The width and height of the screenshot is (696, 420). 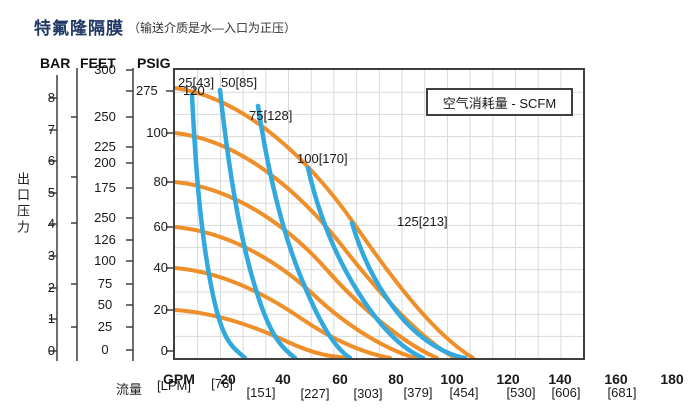 What do you see at coordinates (418, 392) in the screenshot?
I see `lpm-tick-379: [379]` at bounding box center [418, 392].